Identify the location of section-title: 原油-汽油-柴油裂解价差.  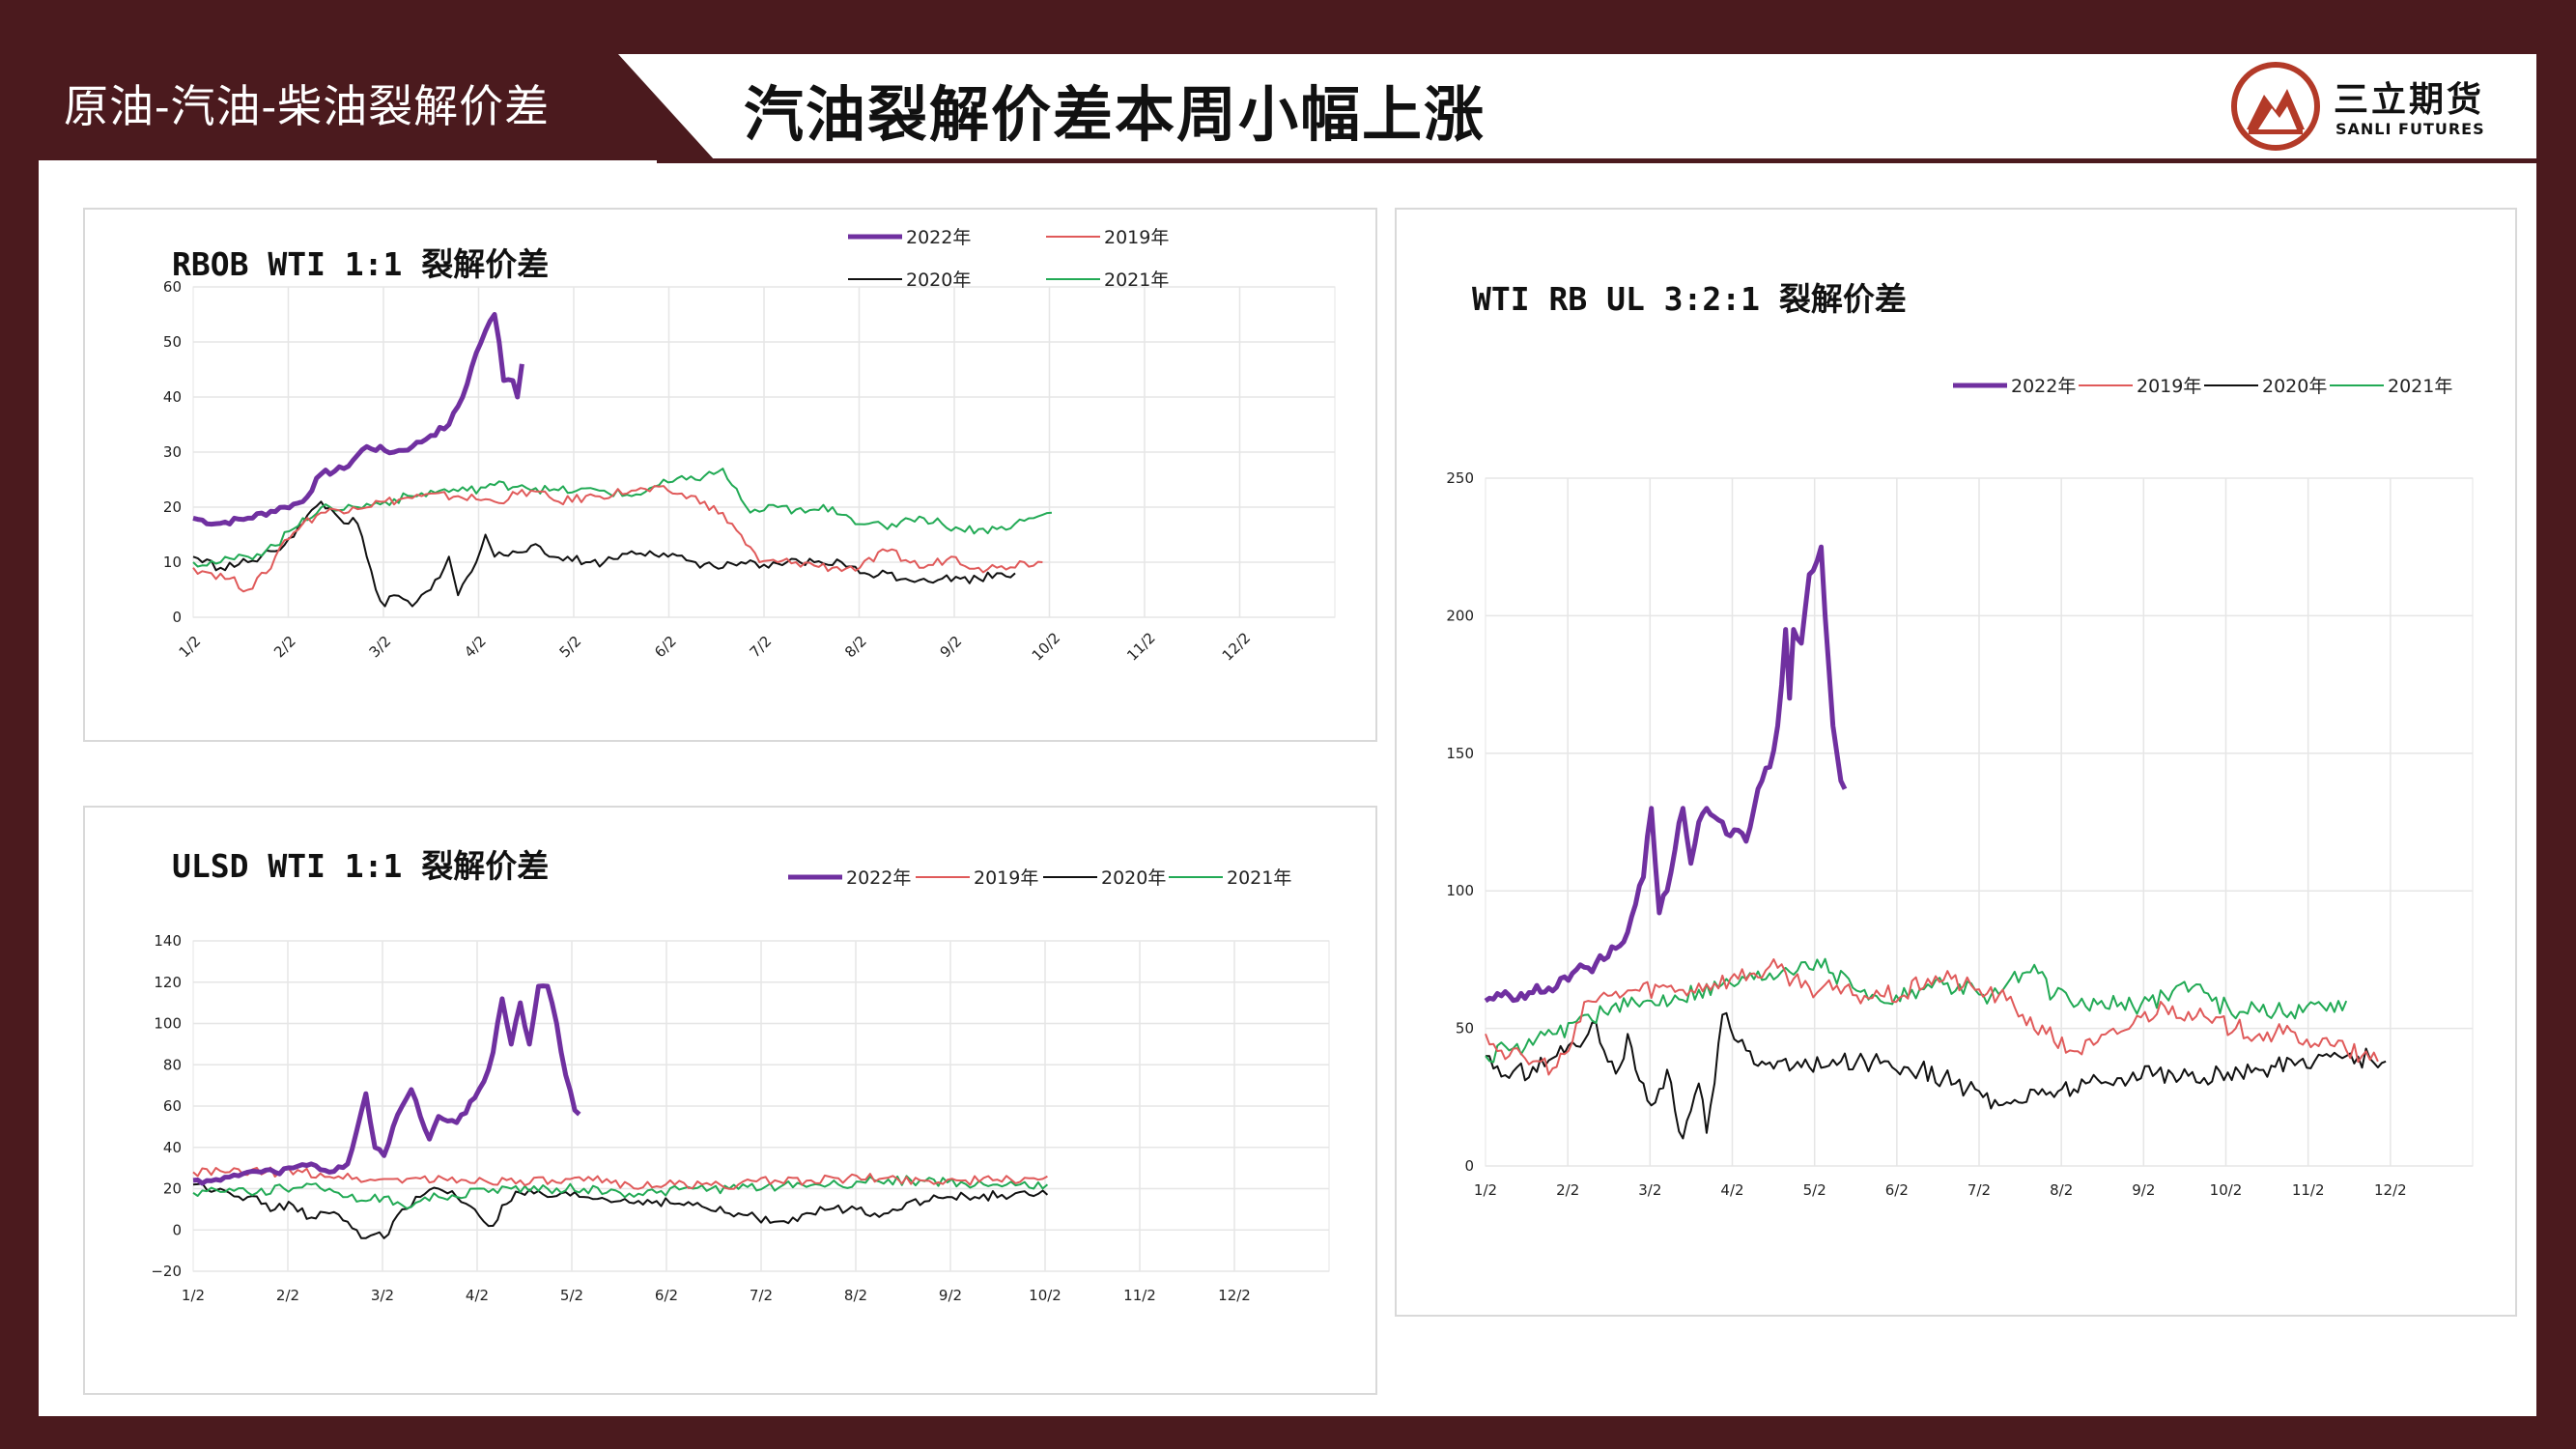
(307, 106).